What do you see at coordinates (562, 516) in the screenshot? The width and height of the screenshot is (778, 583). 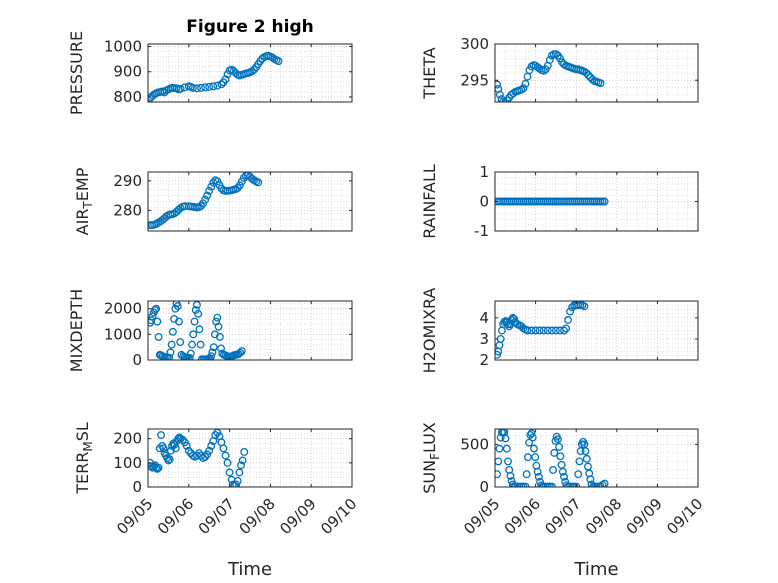 I see `x-tick-label: 09/07` at bounding box center [562, 516].